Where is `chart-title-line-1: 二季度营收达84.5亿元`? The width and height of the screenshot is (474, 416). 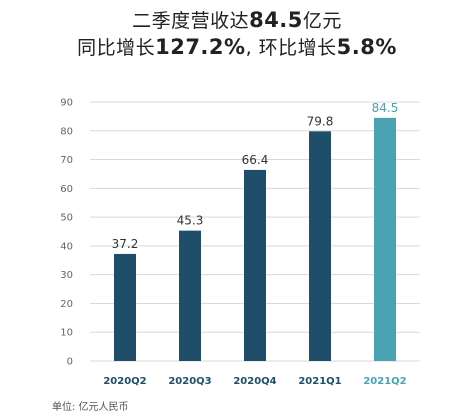 chart-title-line-1: 二季度营收达84.5亿元 is located at coordinates (237, 19).